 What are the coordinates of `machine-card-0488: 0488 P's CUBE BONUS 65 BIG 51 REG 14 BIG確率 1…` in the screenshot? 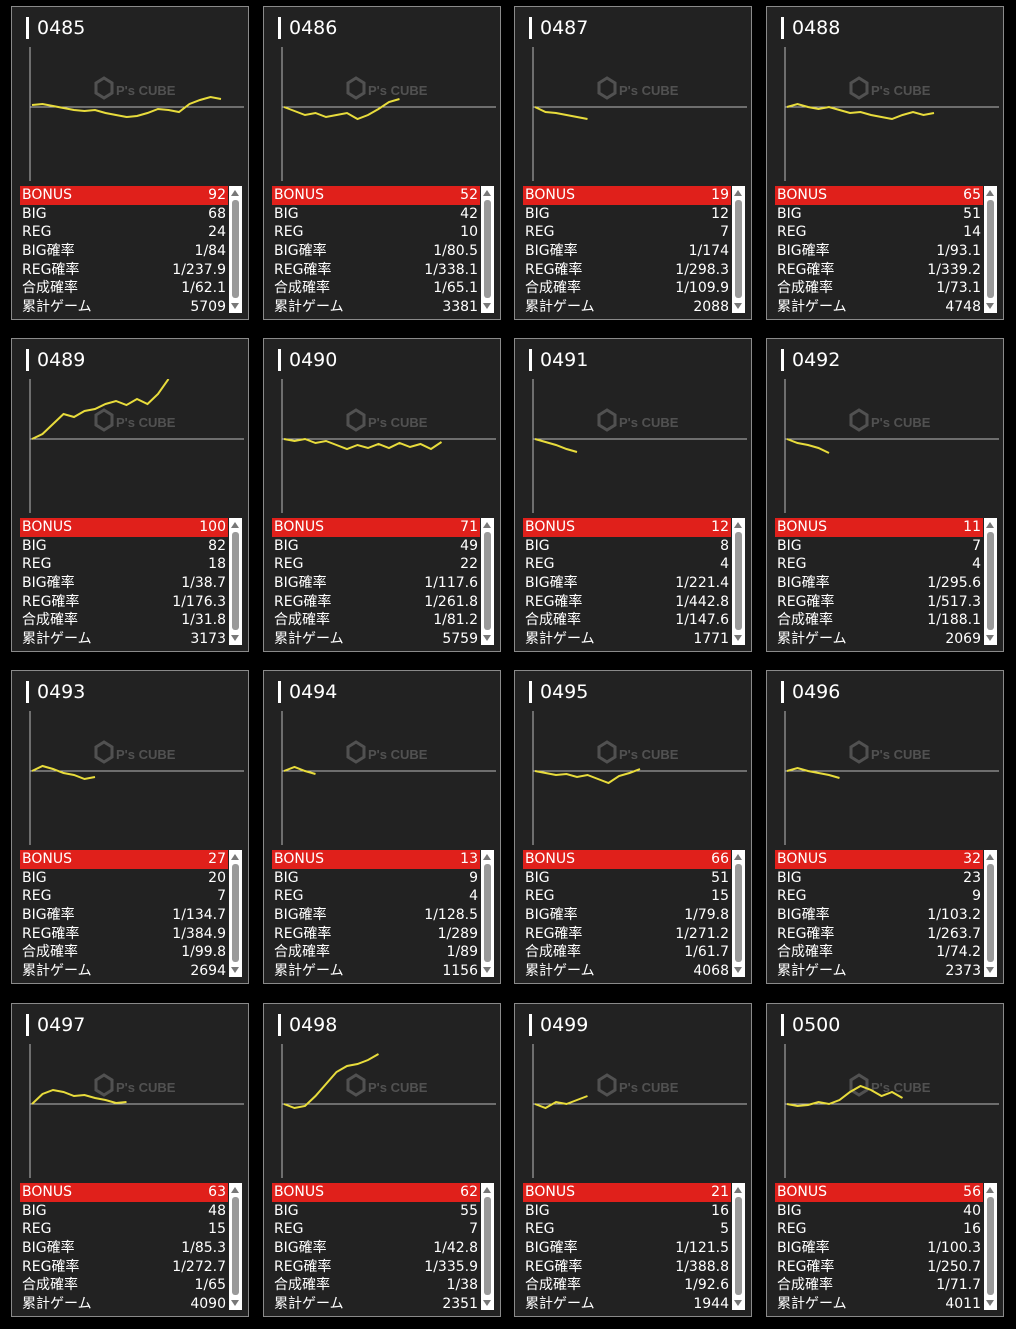 It's located at (885, 163).